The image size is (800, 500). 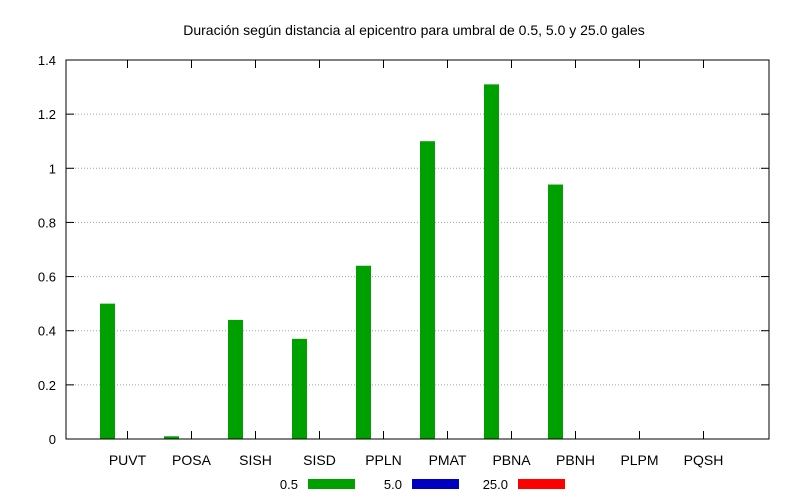 I want to click on x-category-label: SISH, so click(x=255, y=460).